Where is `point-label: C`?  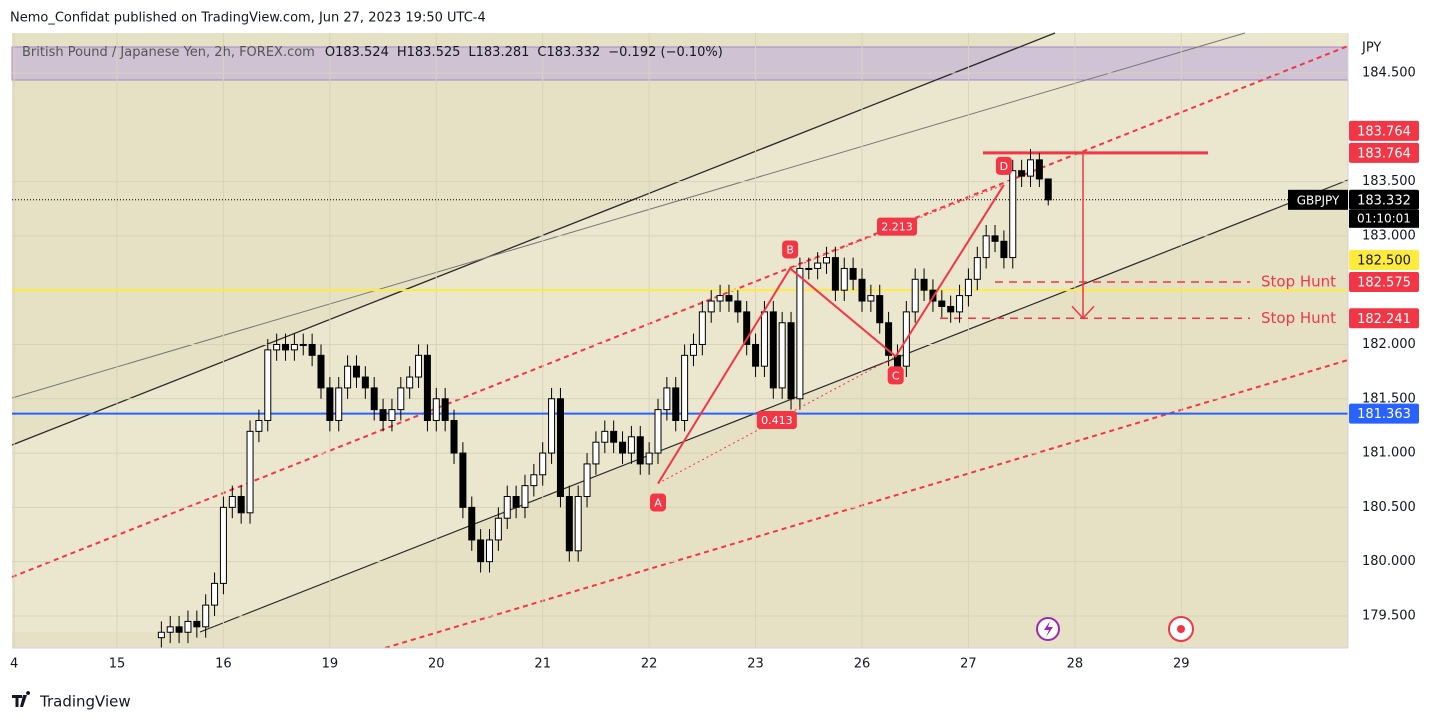 point-label: C is located at coordinates (896, 375).